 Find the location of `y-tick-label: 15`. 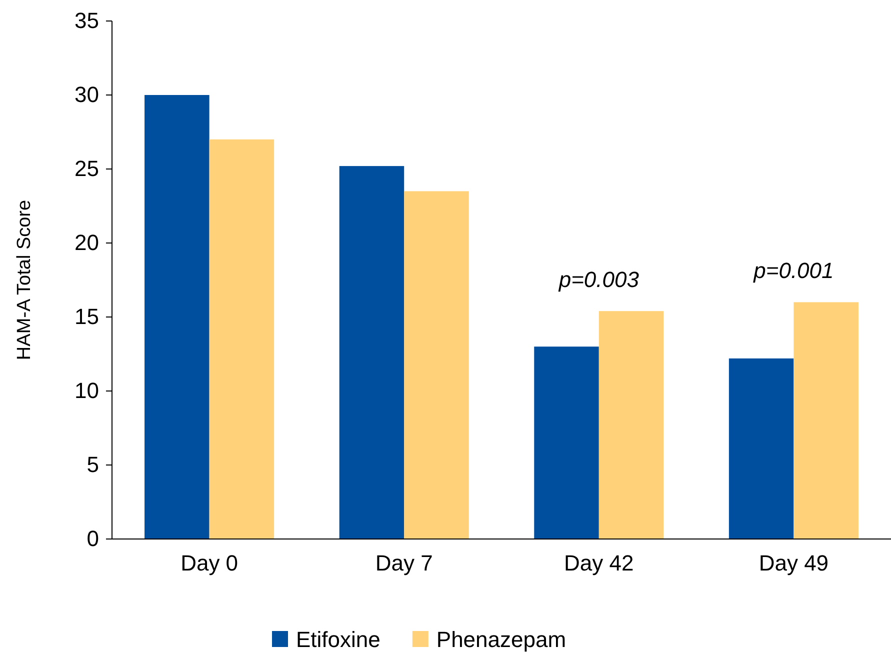

y-tick-label: 15 is located at coordinates (86, 317).